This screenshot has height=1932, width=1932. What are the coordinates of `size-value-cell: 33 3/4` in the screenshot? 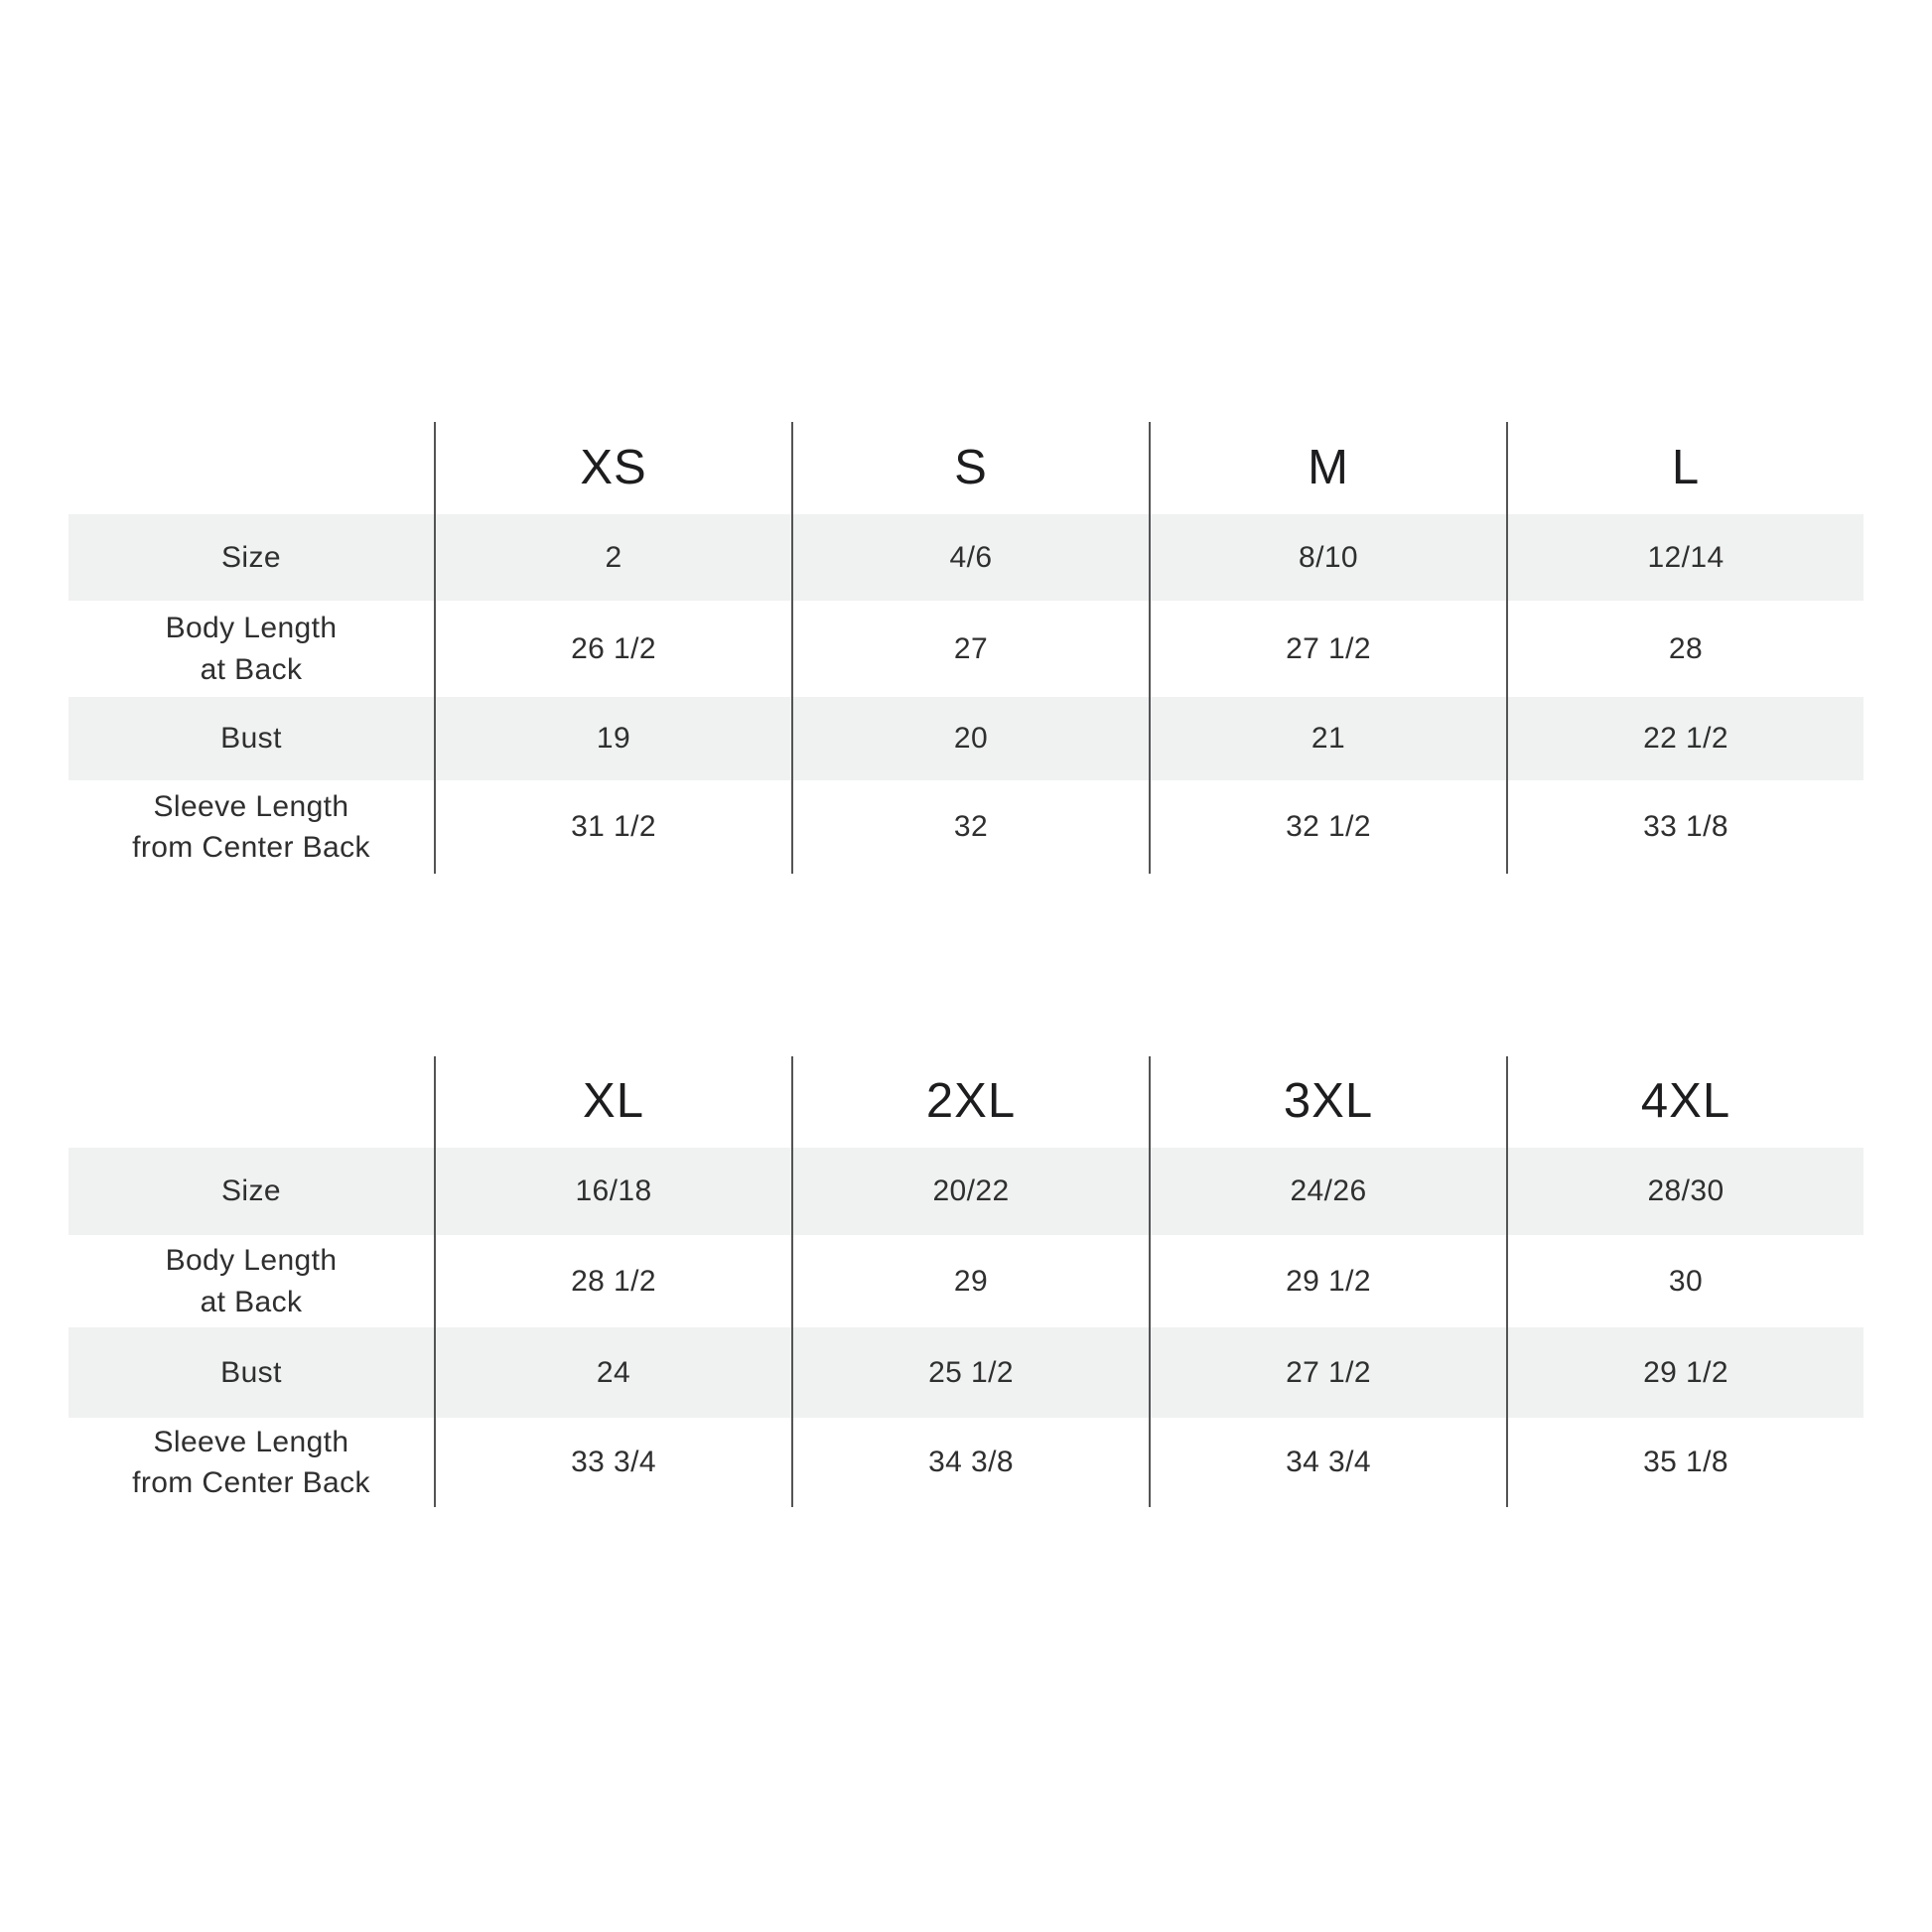 It's located at (613, 1462).